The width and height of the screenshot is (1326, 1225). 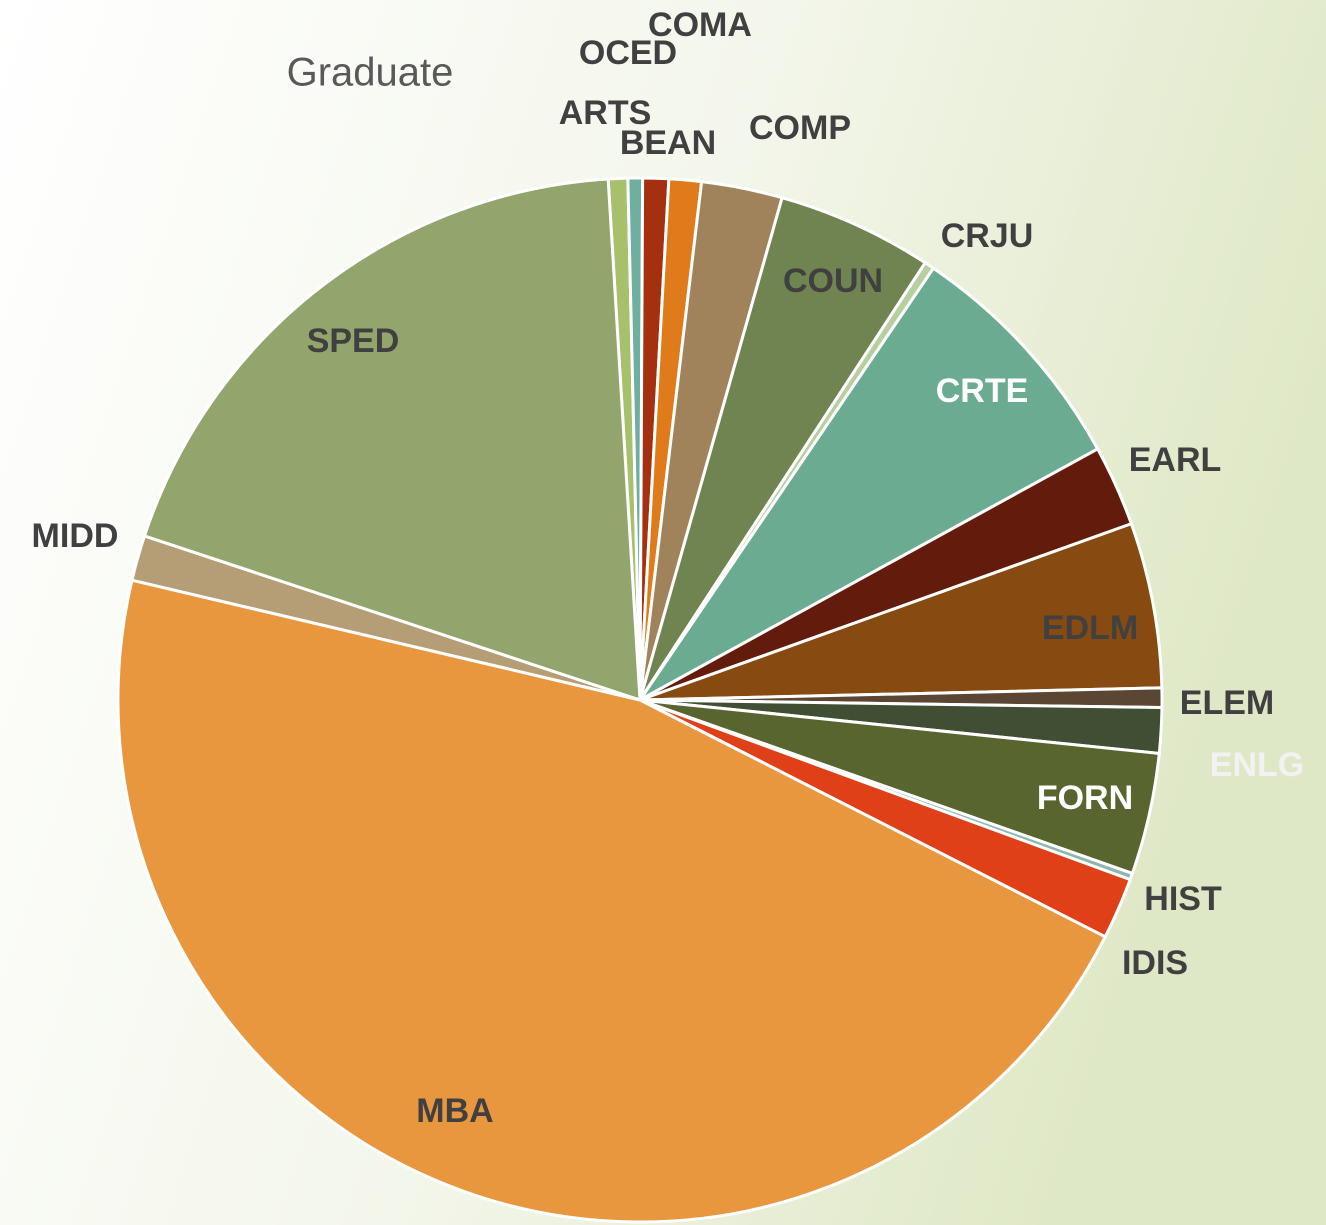 What do you see at coordinates (700, 25) in the screenshot?
I see `slice-label: COMA` at bounding box center [700, 25].